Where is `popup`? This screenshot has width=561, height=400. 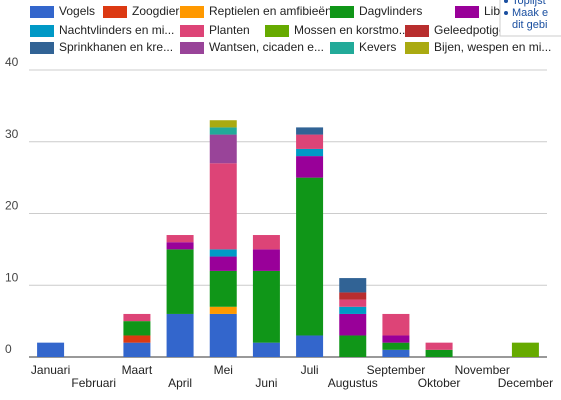 popup is located at coordinates (530, 18).